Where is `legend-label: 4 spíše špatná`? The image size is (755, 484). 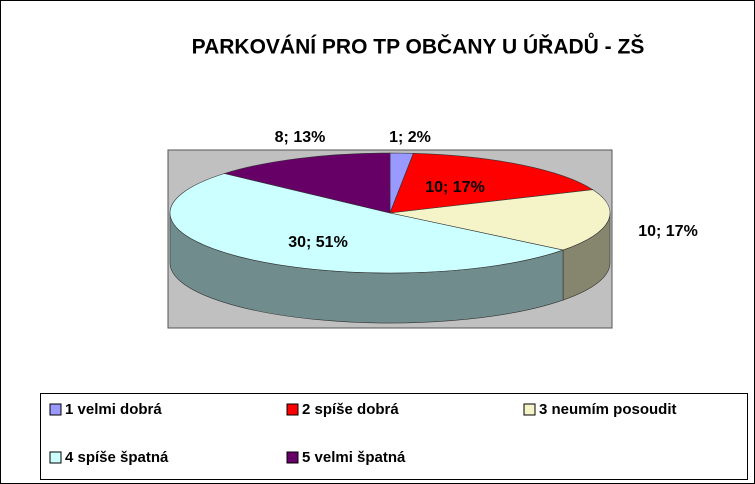
legend-label: 4 spíše špatná is located at coordinates (117, 457).